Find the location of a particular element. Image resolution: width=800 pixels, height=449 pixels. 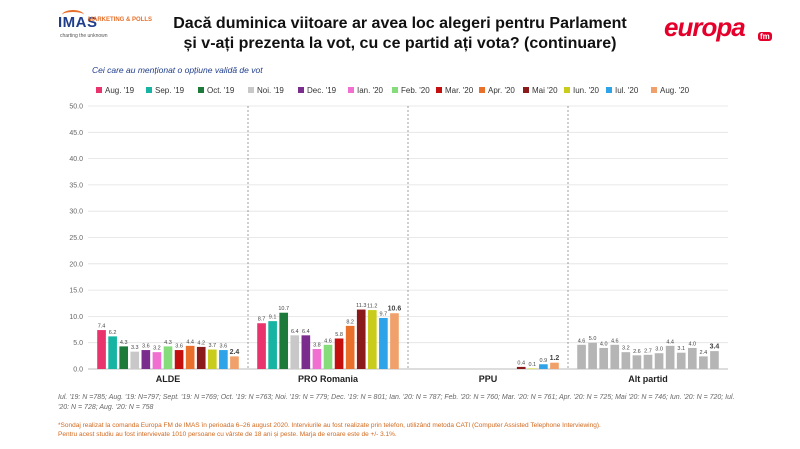

legend-item-ian-20: Ian. '20 is located at coordinates (365, 90).